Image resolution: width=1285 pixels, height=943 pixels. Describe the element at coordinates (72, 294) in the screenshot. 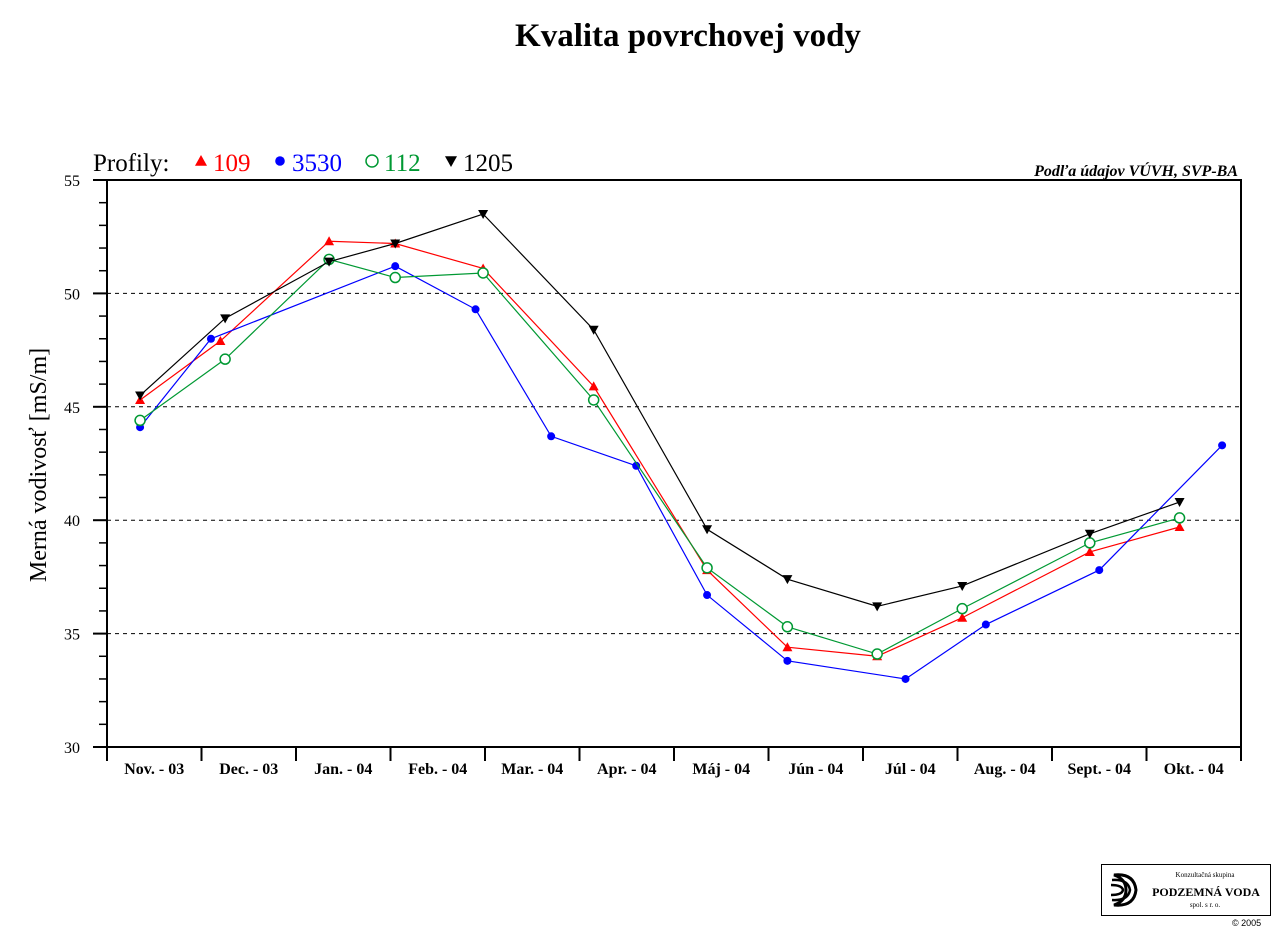

I see `y-tick-label: 50` at that location.